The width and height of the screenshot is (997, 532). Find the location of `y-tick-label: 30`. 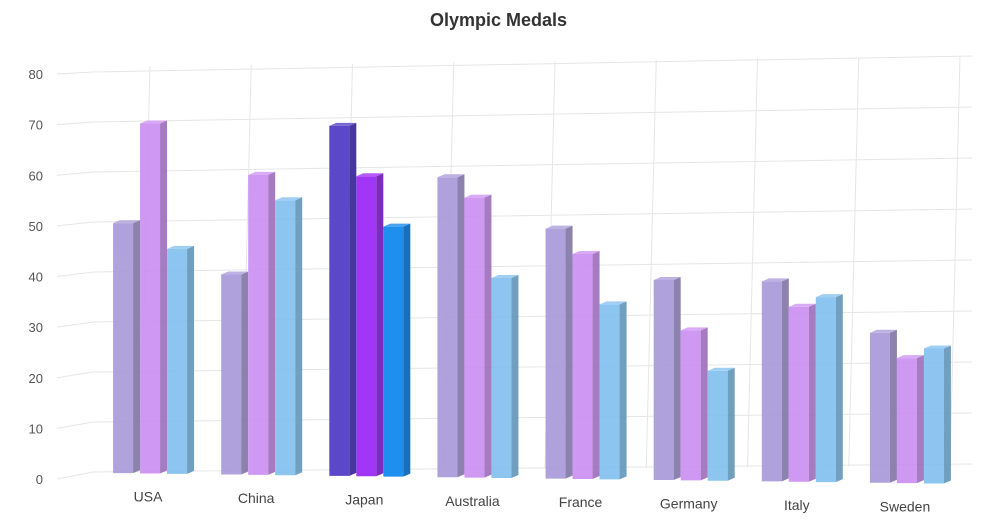

y-tick-label: 30 is located at coordinates (36, 327).